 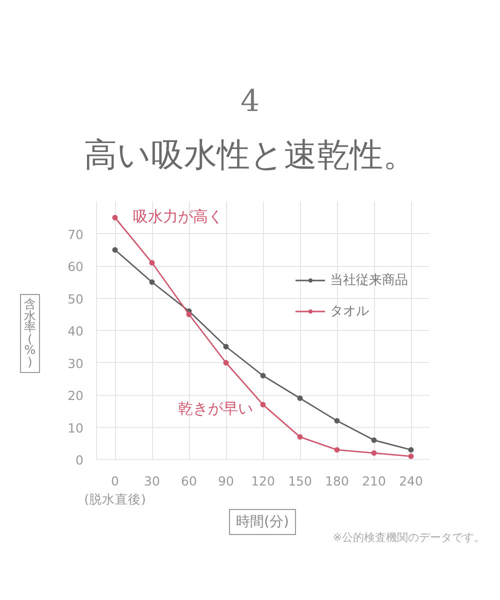 What do you see at coordinates (250, 155) in the screenshot?
I see `chart-title: 高い吸水性と速乾性。` at bounding box center [250, 155].